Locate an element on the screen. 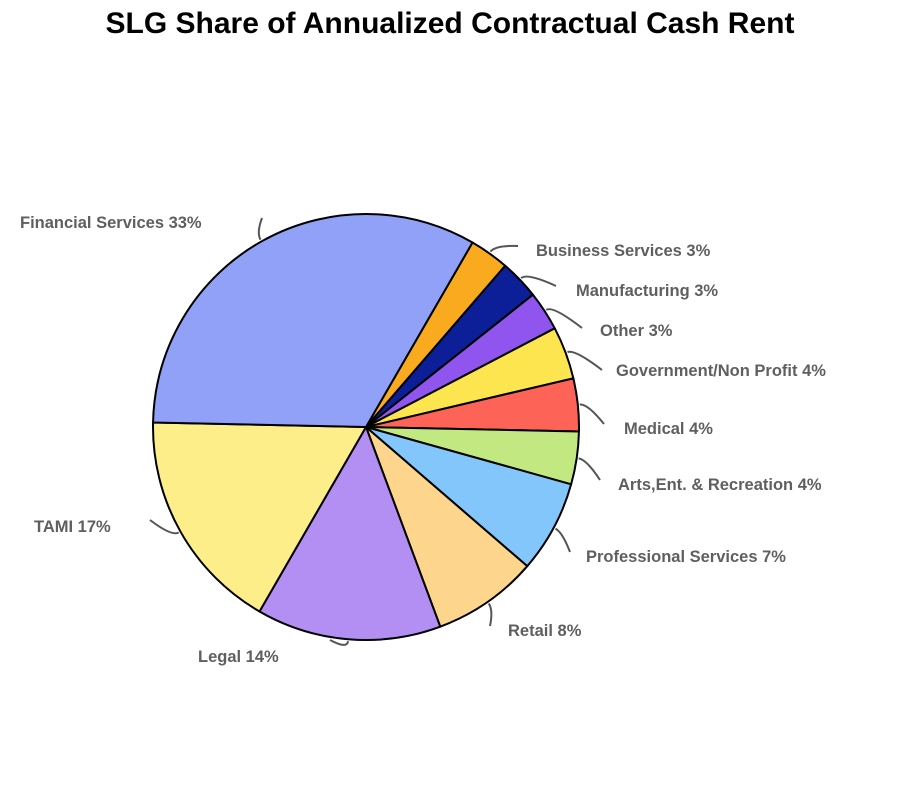 The width and height of the screenshot is (900, 800). slice-label-manufacturing: Manufacturing 3% is located at coordinates (647, 291).